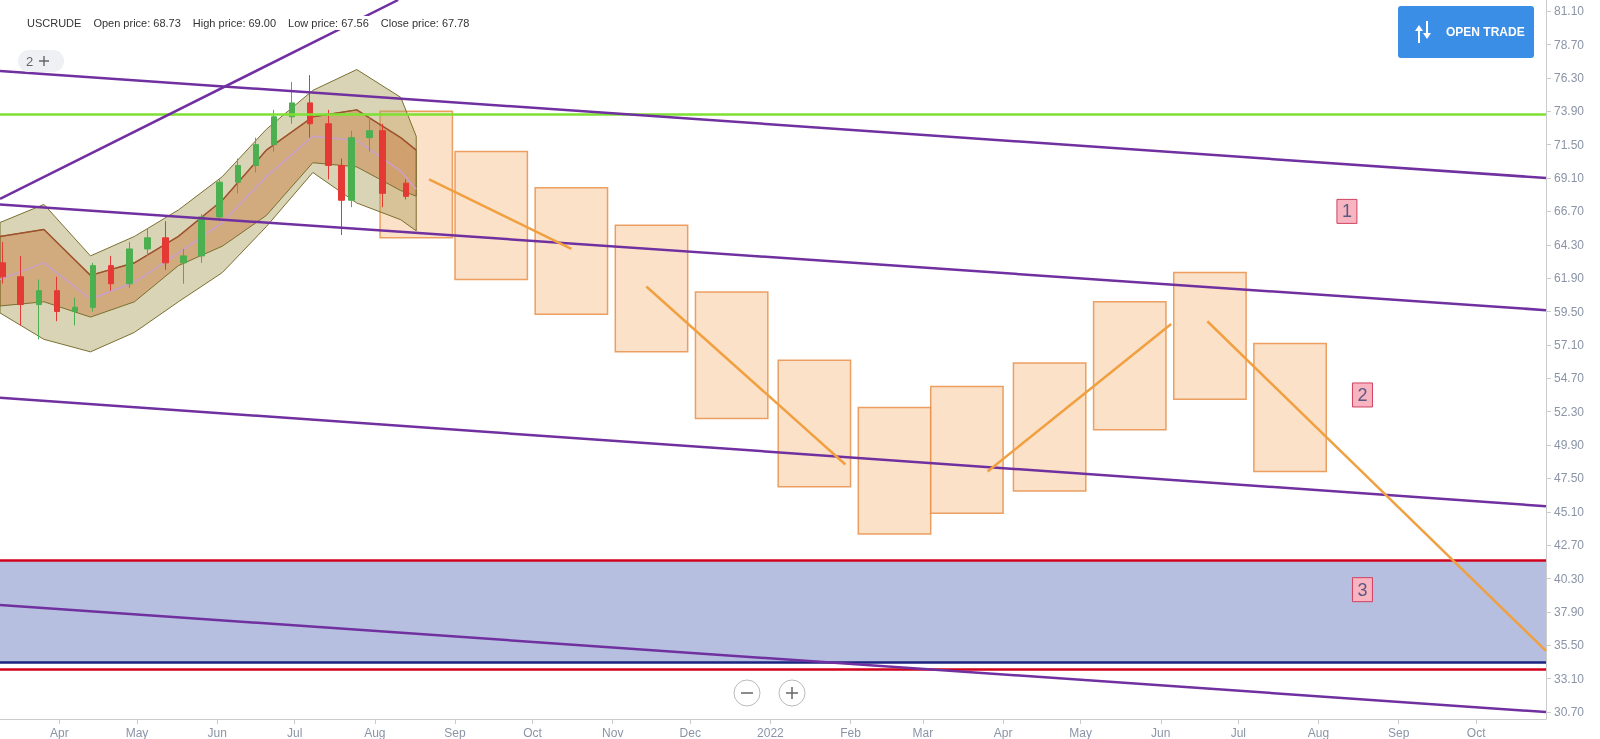 The width and height of the screenshot is (1600, 739). Describe the element at coordinates (54, 23) in the screenshot. I see `text: USCRUDE` at that location.